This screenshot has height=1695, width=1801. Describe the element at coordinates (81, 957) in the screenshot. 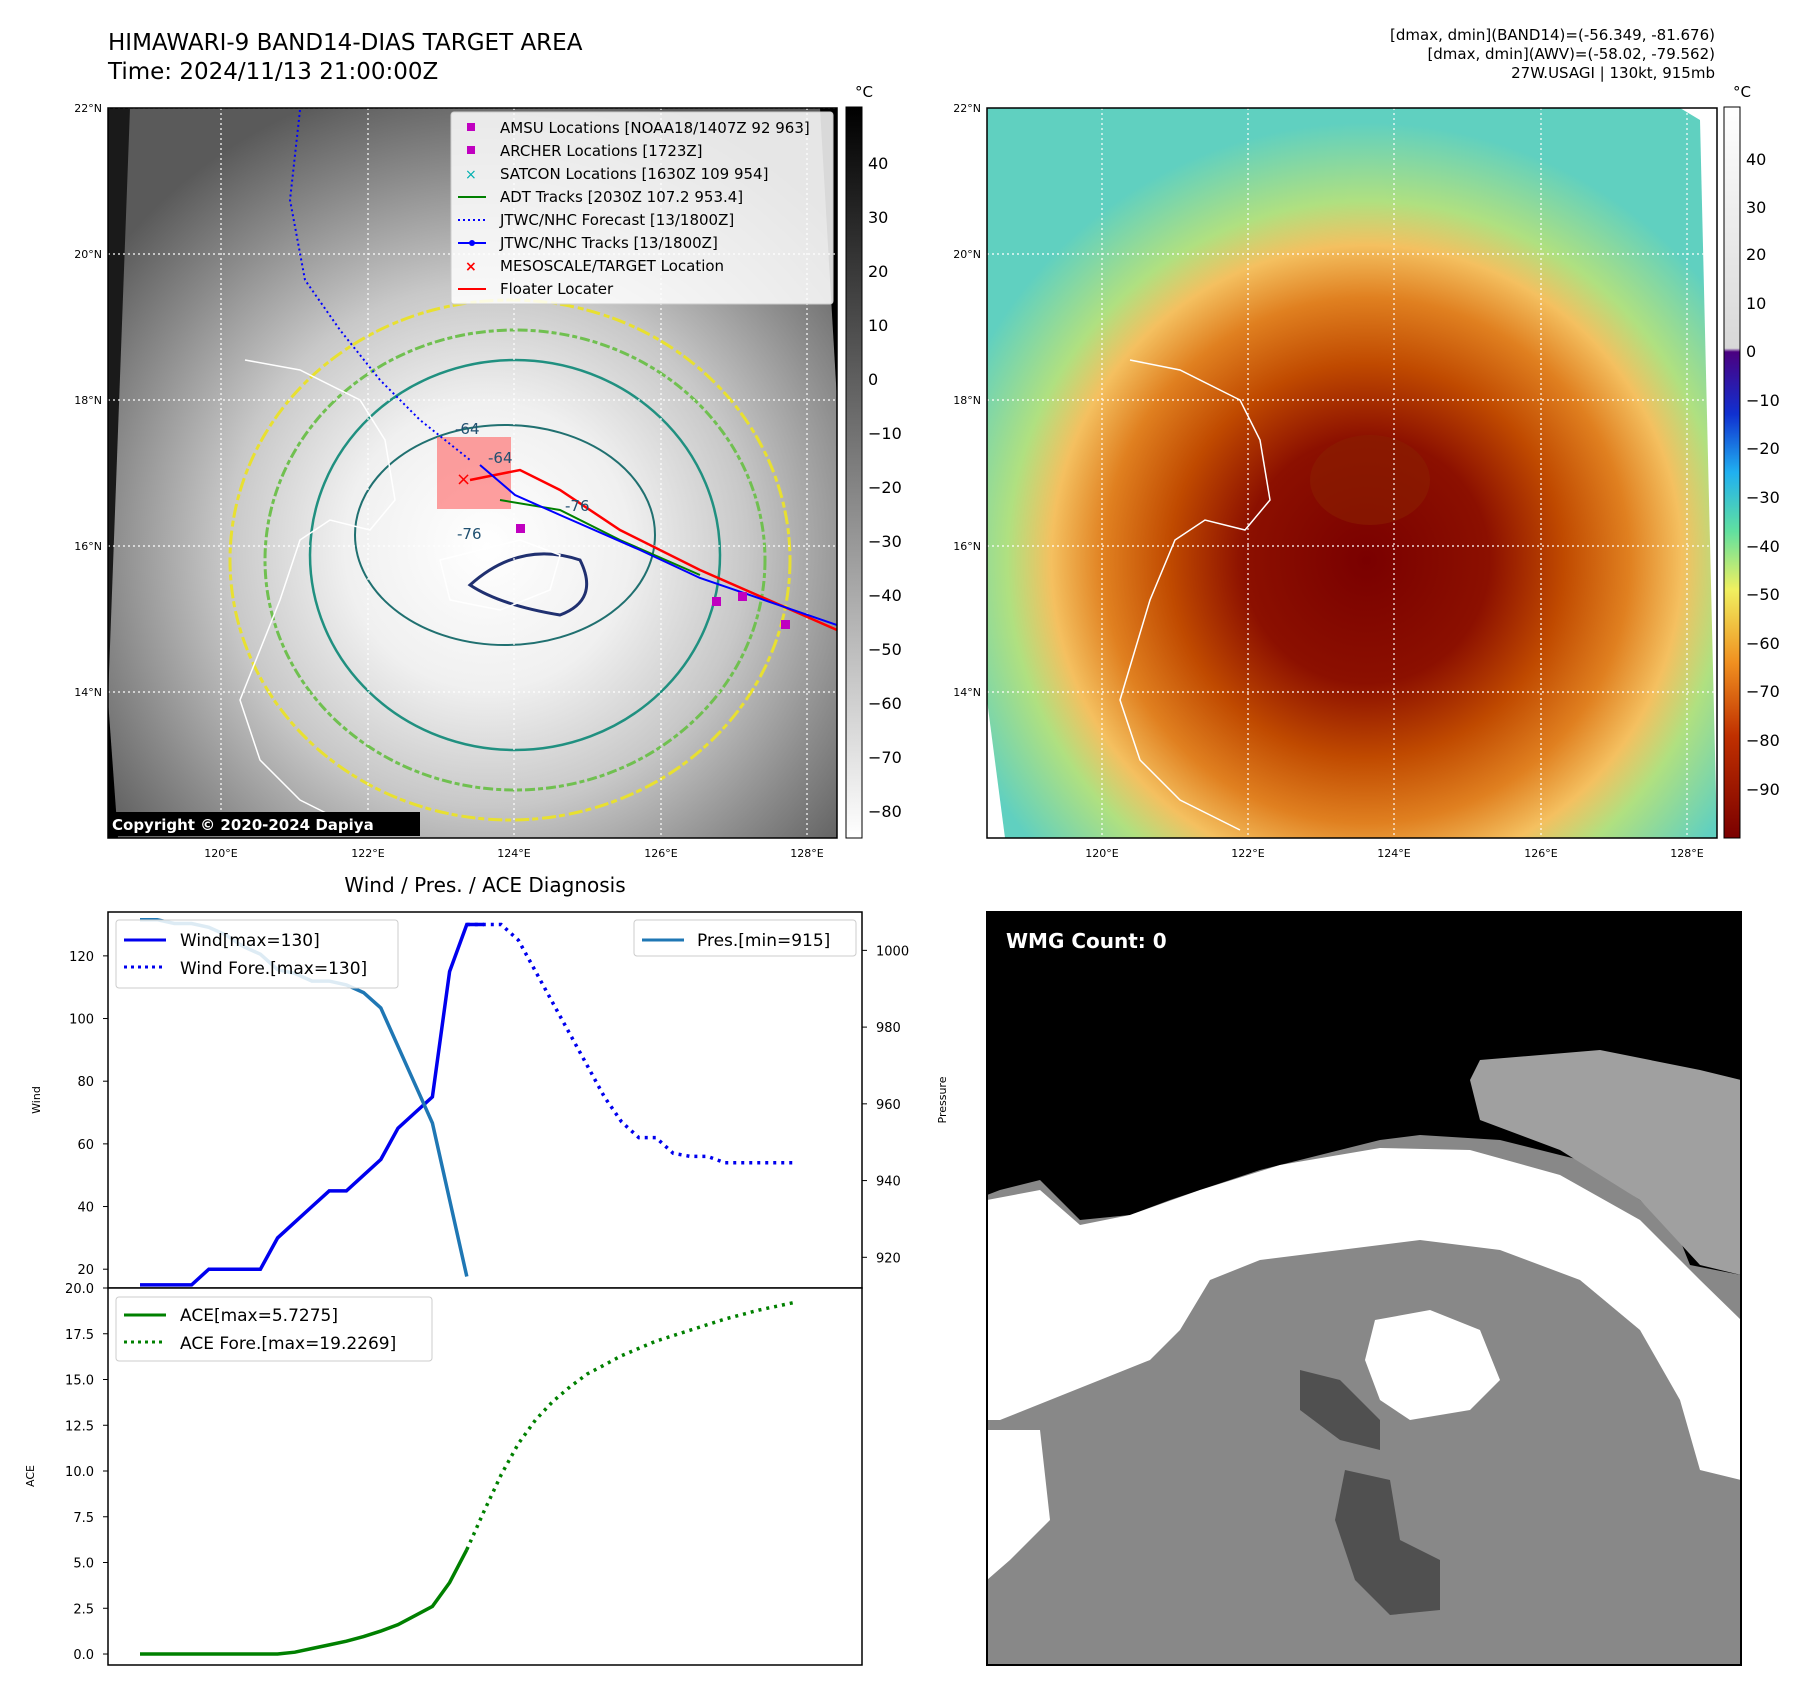

I see `wind-tick-label: 120` at that location.